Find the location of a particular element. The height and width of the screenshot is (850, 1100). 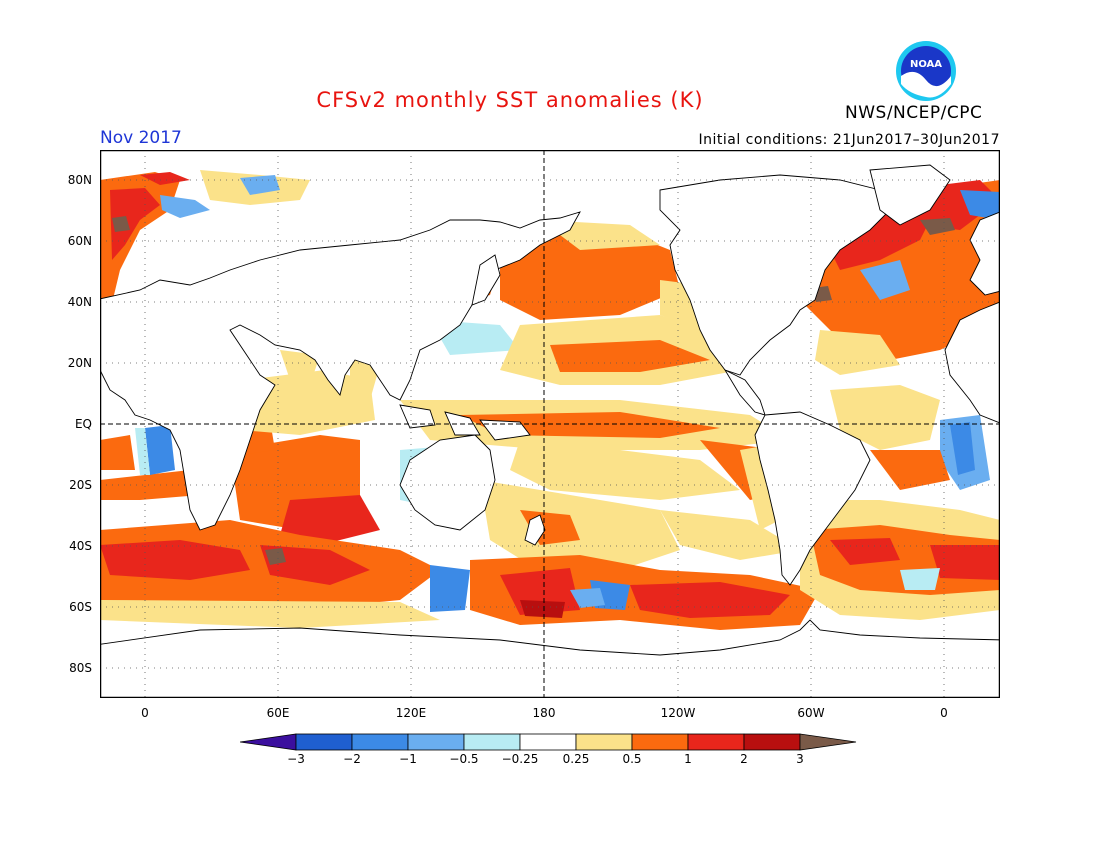

lon-label-0: 0 is located at coordinates (145, 713).